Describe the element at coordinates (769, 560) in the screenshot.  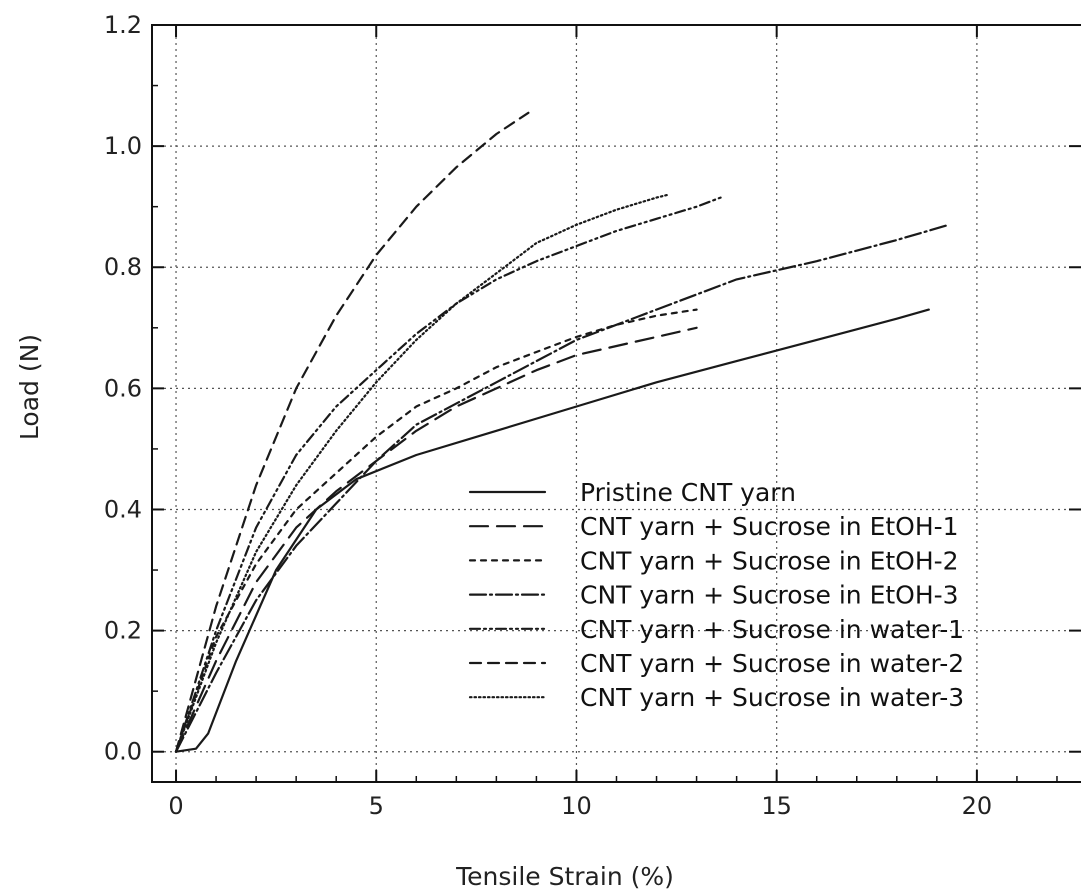
I see `legend-label-3: CNT yarn + Sucrose in EtOH-2` at that location.